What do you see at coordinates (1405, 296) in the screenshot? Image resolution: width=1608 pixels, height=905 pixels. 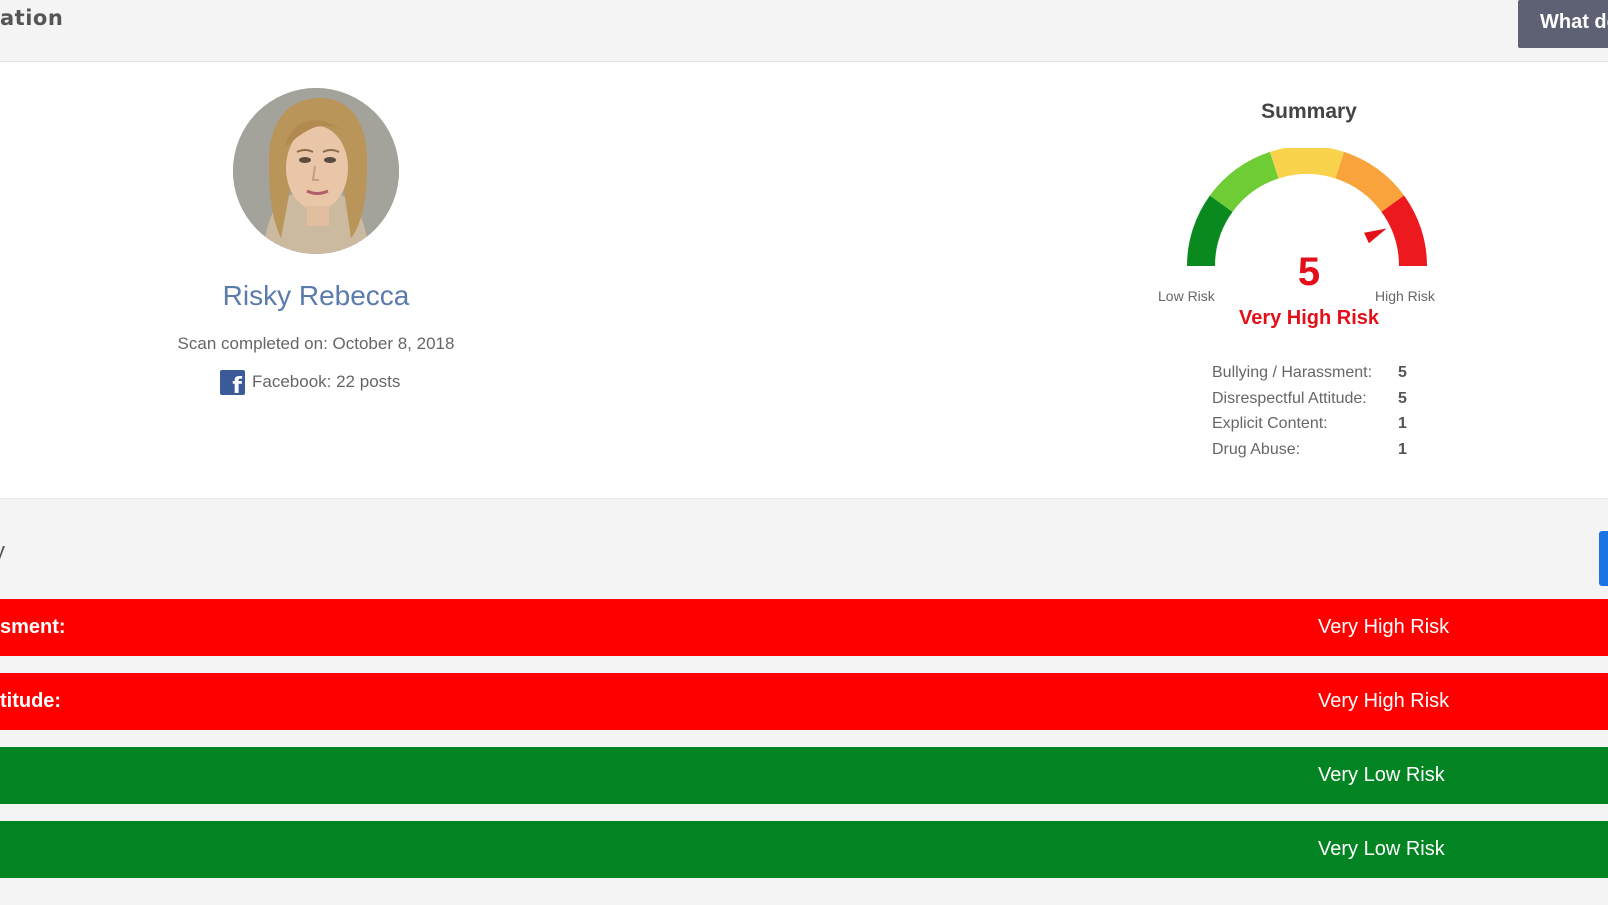 I see `gauge-high-label: High Risk` at bounding box center [1405, 296].